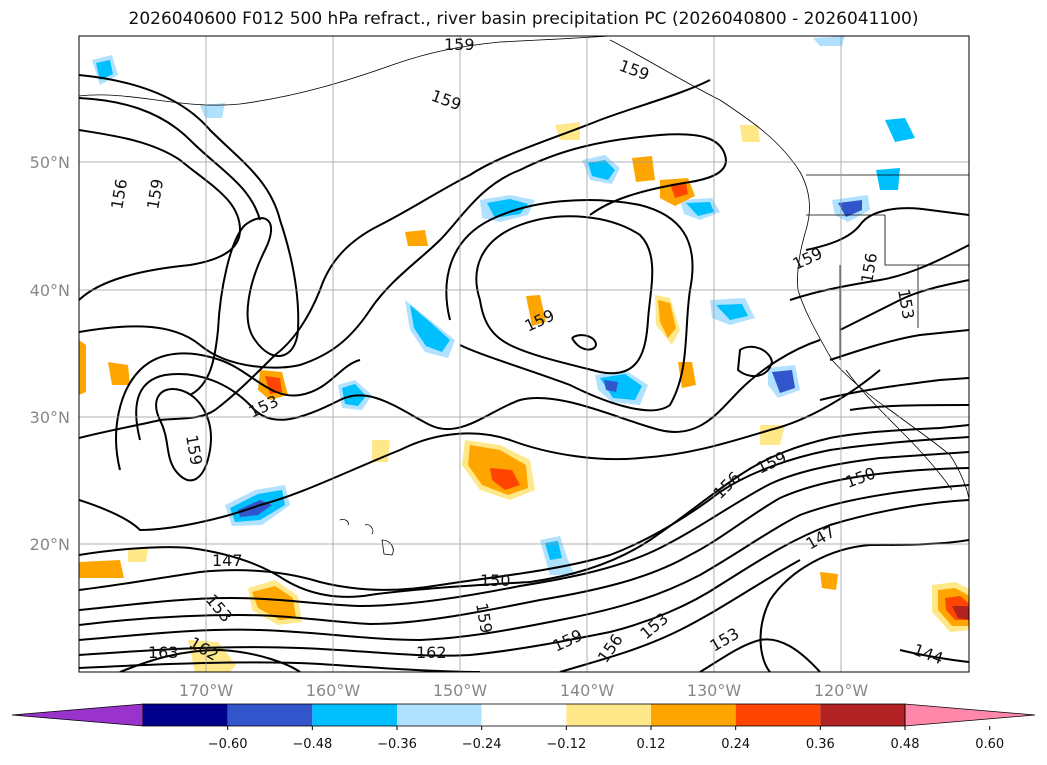  What do you see at coordinates (50, 544) in the screenshot?
I see `lat-tick-20n: 20°N` at bounding box center [50, 544].